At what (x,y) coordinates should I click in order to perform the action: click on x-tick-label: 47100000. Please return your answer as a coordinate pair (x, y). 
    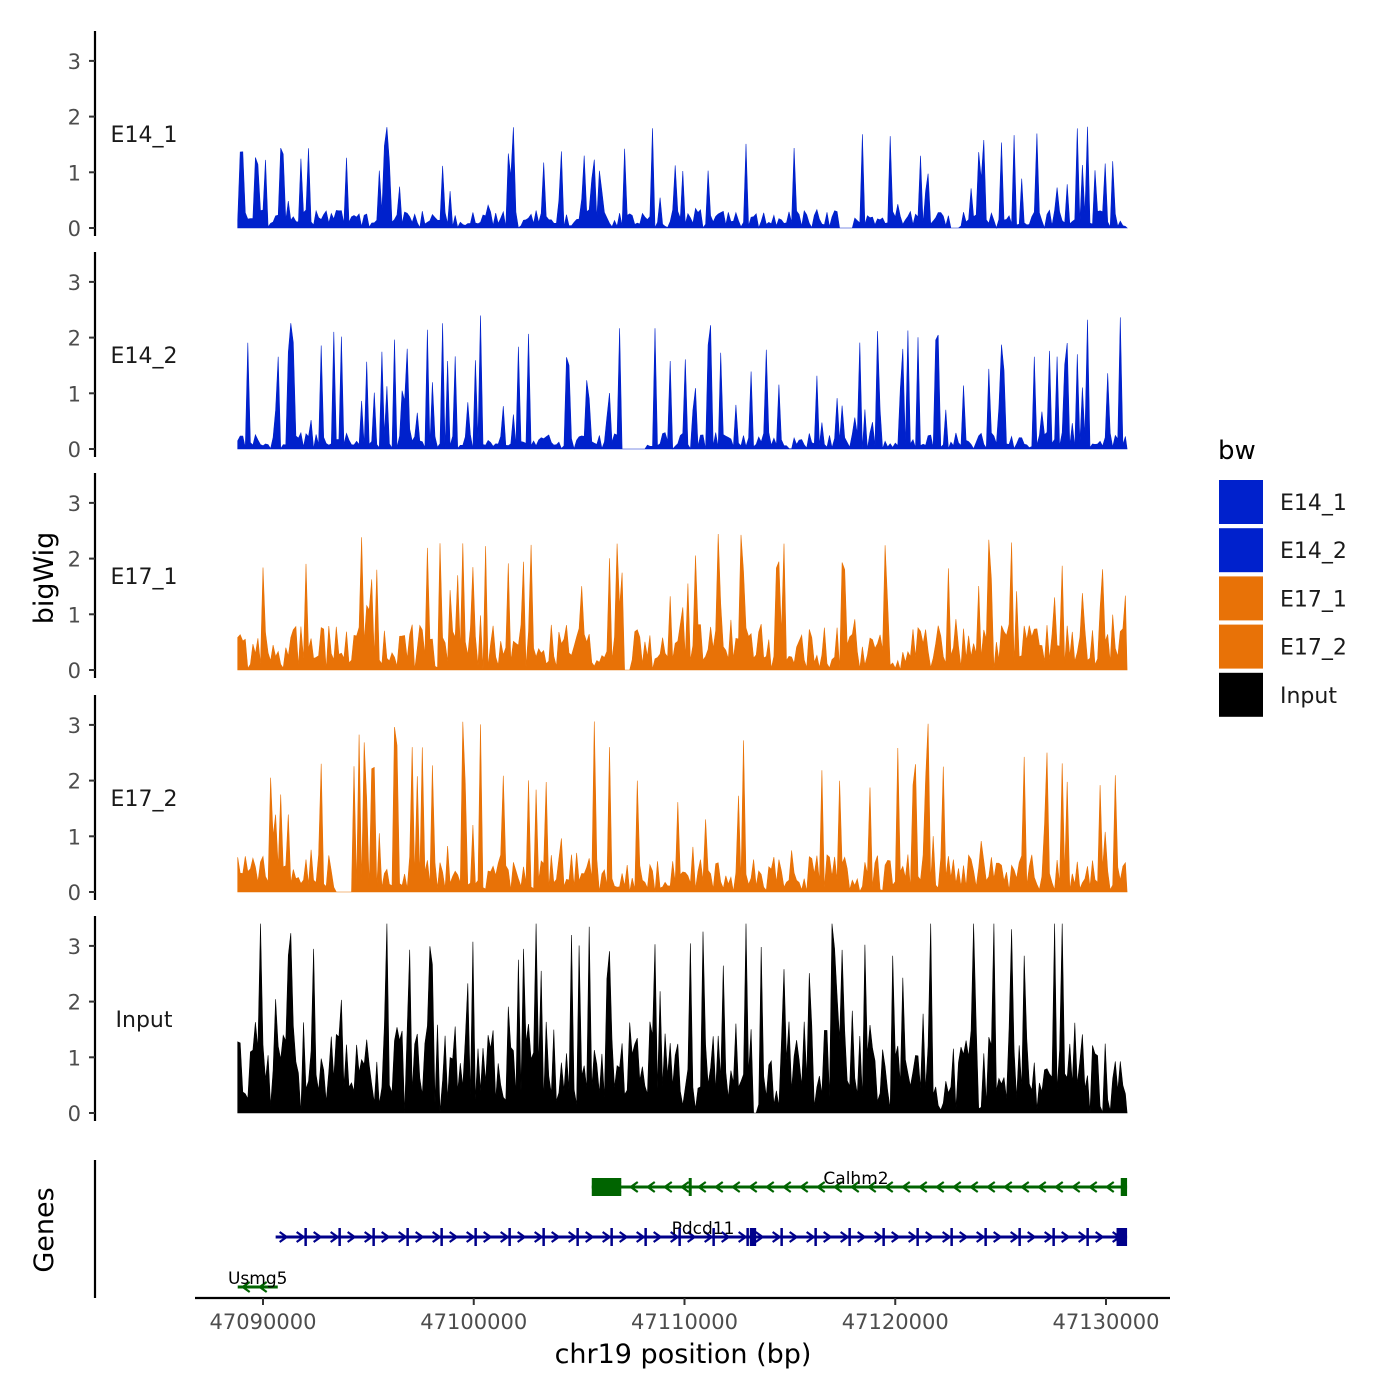
    Looking at the image, I should click on (473, 1322).